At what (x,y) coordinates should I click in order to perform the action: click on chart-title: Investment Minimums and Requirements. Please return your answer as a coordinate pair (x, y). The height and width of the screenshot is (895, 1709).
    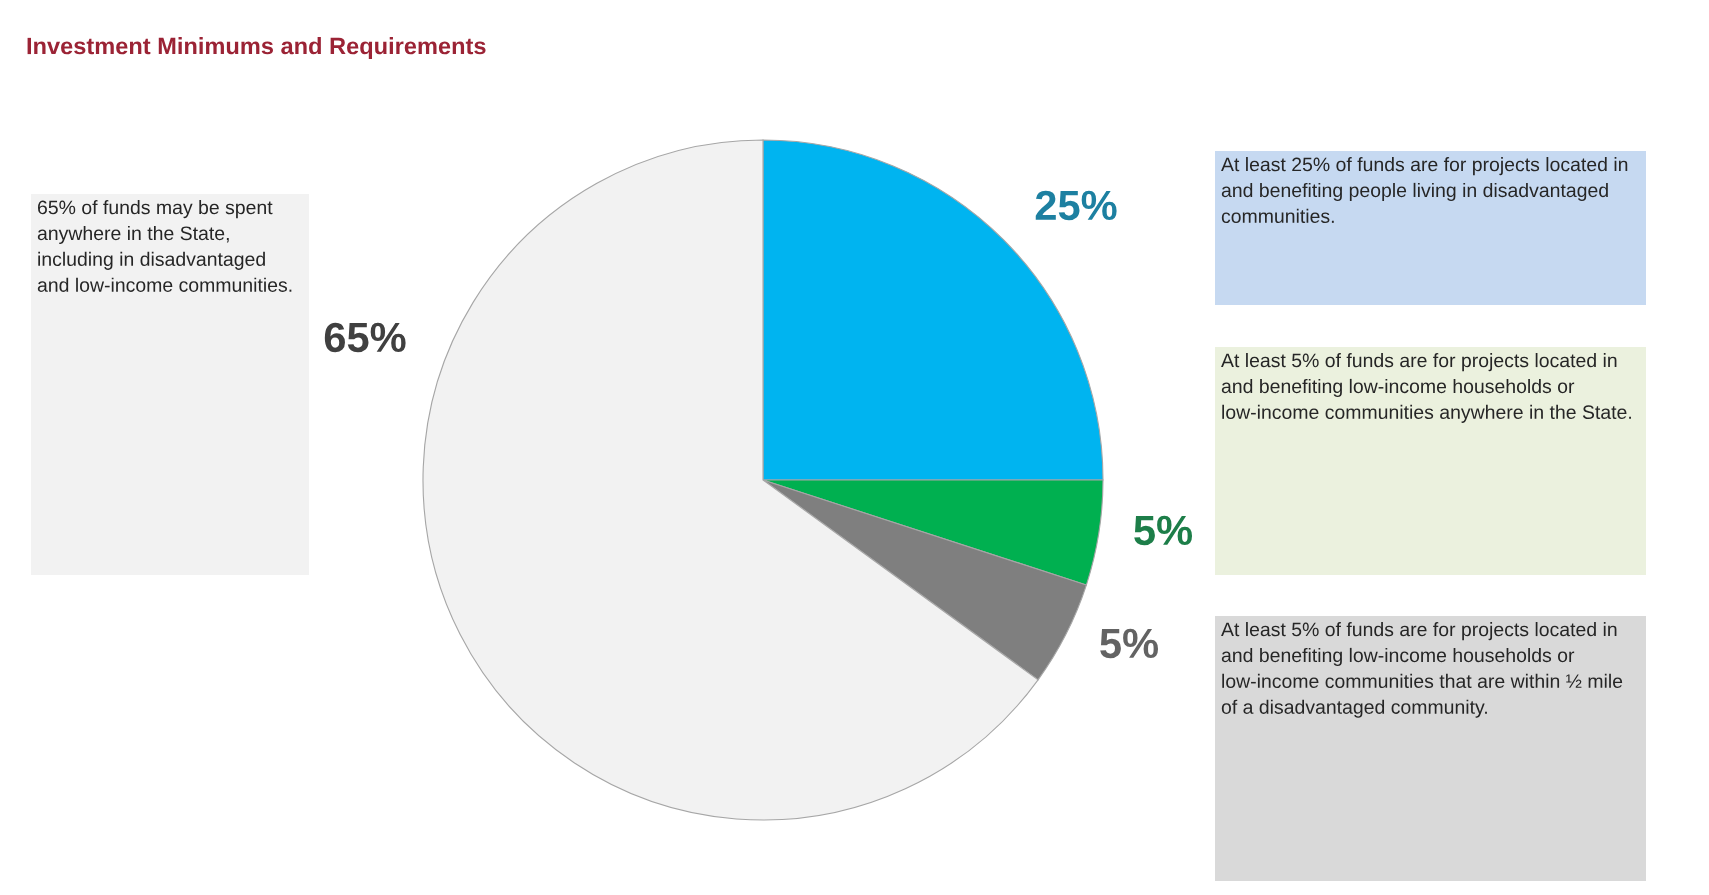
    Looking at the image, I should click on (256, 48).